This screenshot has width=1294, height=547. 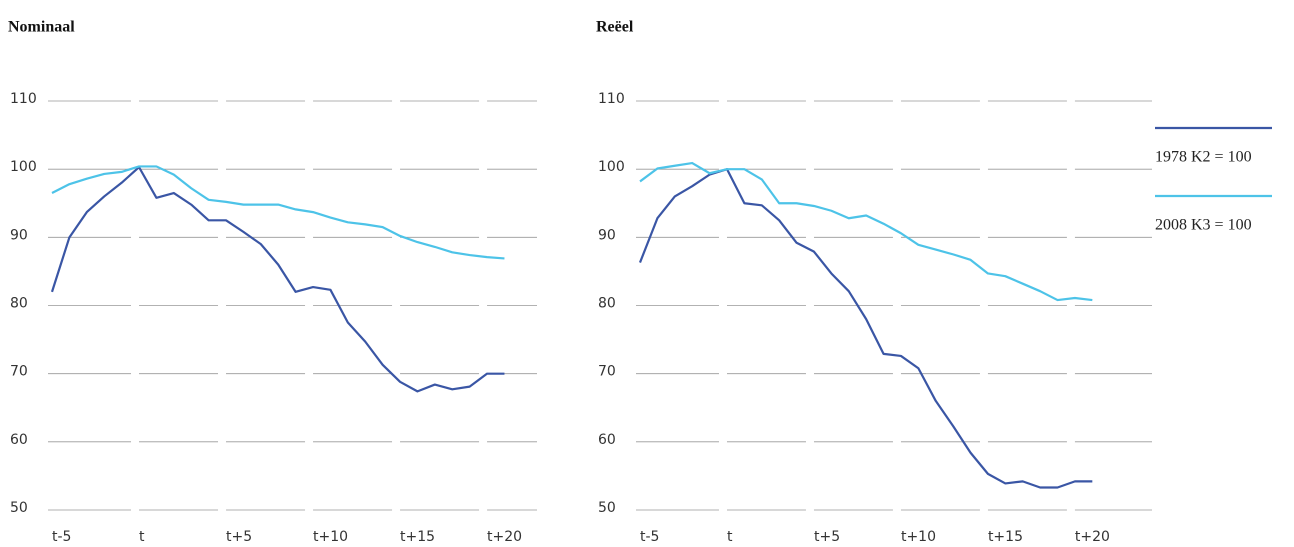 What do you see at coordinates (1203, 157) in the screenshot?
I see `legend-label: 1978 K2 = 100` at bounding box center [1203, 157].